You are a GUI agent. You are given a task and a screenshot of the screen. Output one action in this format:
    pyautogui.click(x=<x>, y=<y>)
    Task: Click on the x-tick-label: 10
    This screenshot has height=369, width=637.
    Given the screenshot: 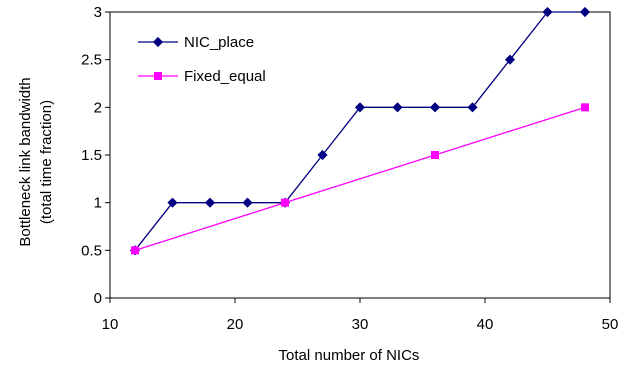 What is the action you would take?
    pyautogui.click(x=110, y=324)
    